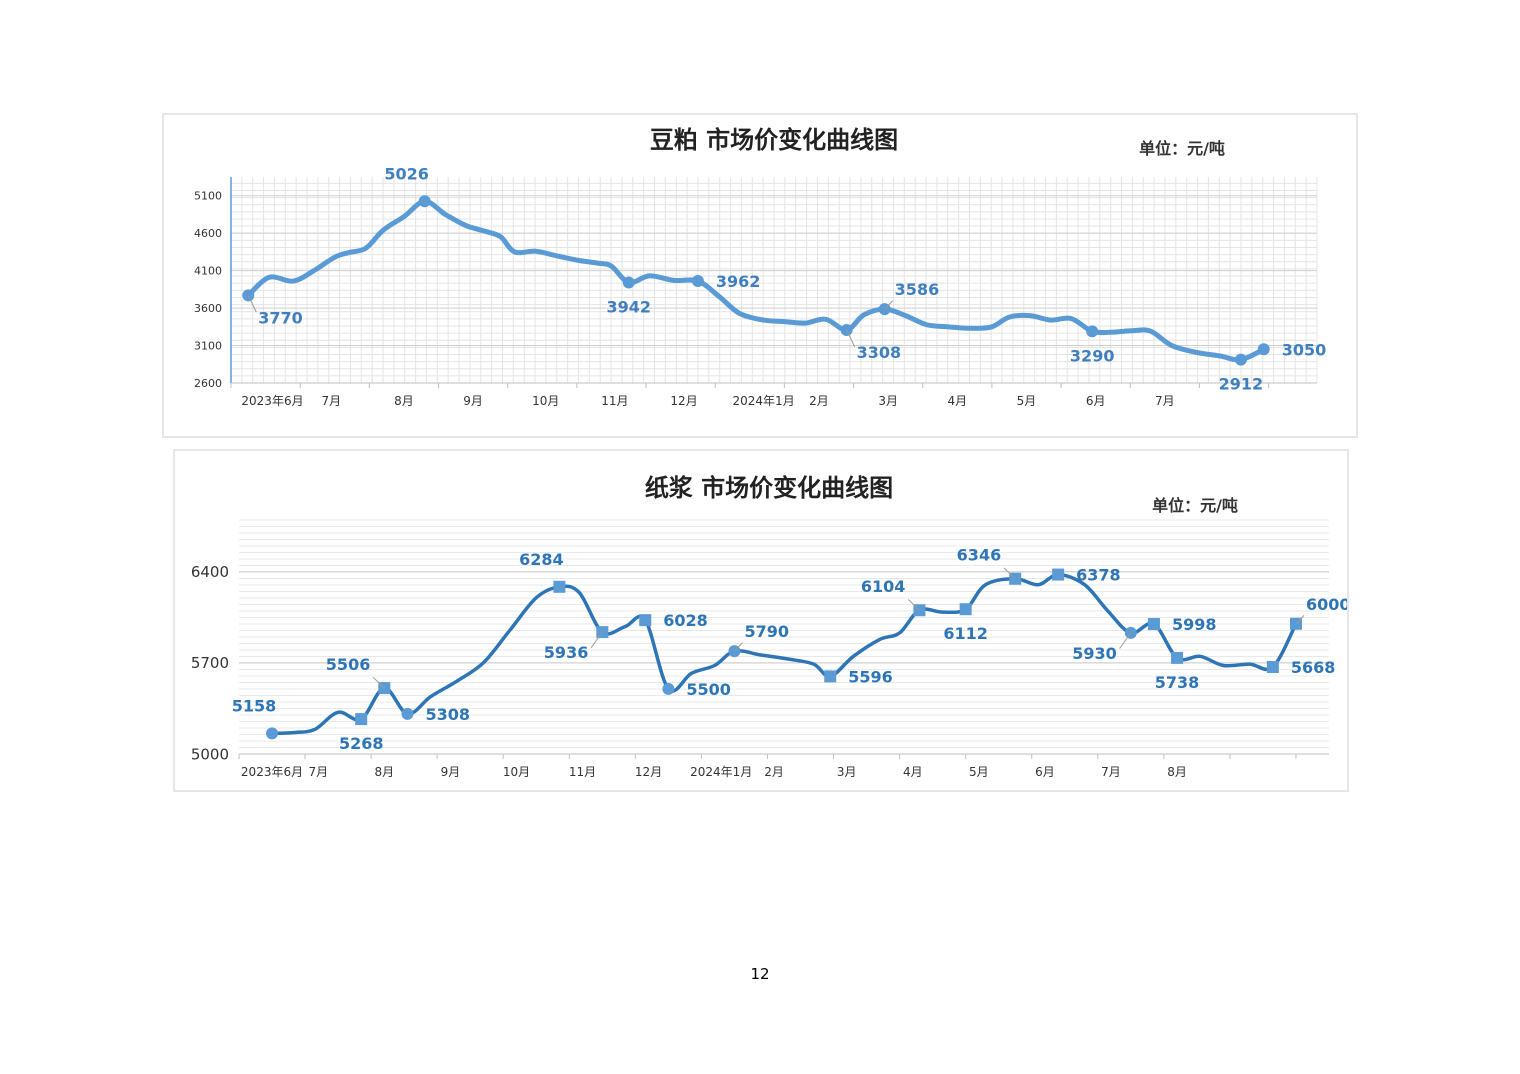 The image size is (1520, 1074). Describe the element at coordinates (541, 559) in the screenshot. I see `data-label: 6284` at that location.